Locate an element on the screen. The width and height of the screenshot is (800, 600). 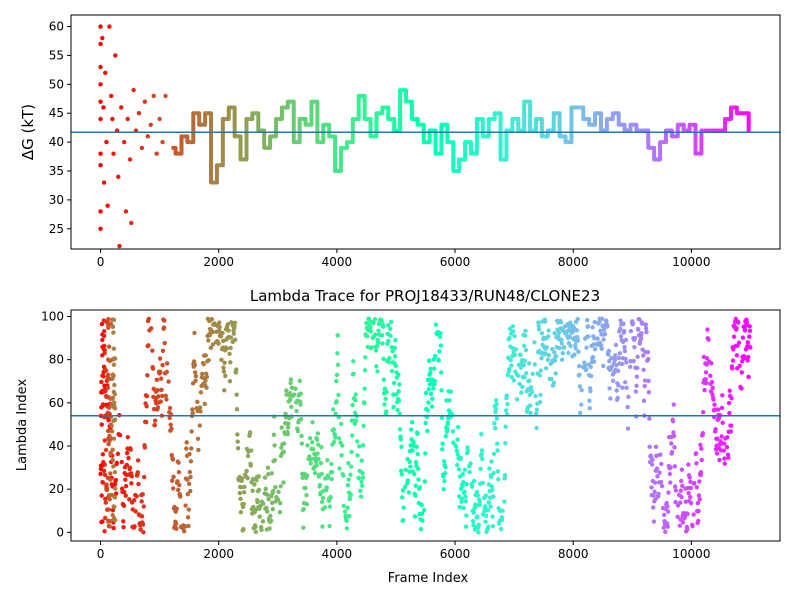
lambda-y-tick-label: 40 is located at coordinates (56, 446).